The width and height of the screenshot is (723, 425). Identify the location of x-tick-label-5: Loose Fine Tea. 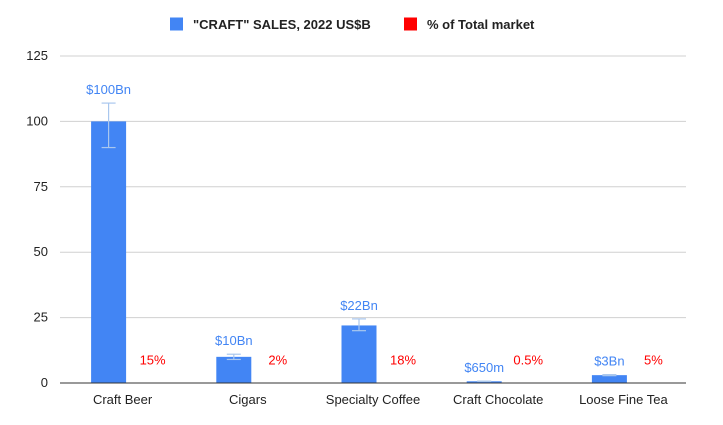
(623, 399).